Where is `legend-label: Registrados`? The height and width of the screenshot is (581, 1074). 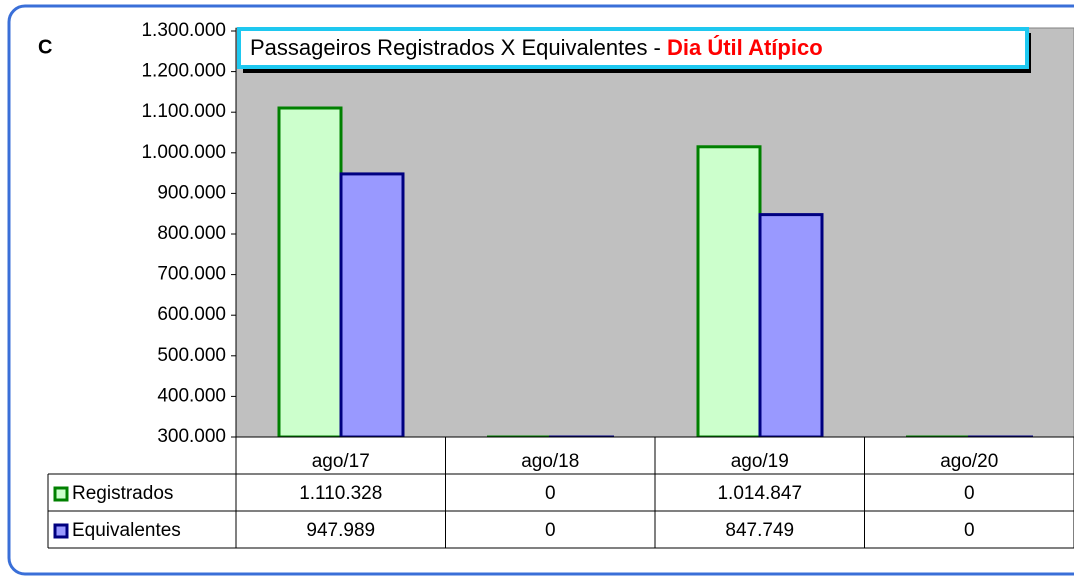 legend-label: Registrados is located at coordinates (122, 493).